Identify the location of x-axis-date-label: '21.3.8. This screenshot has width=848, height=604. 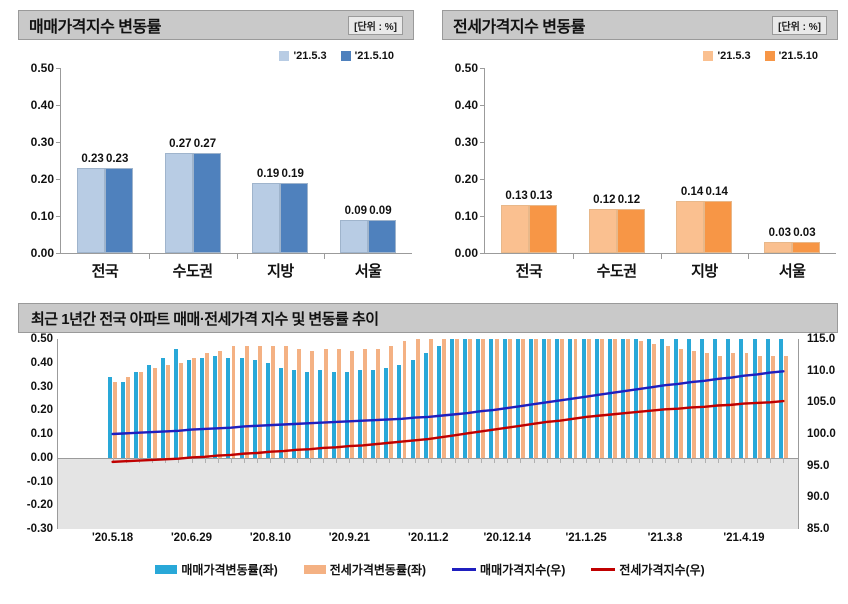
(665, 538).